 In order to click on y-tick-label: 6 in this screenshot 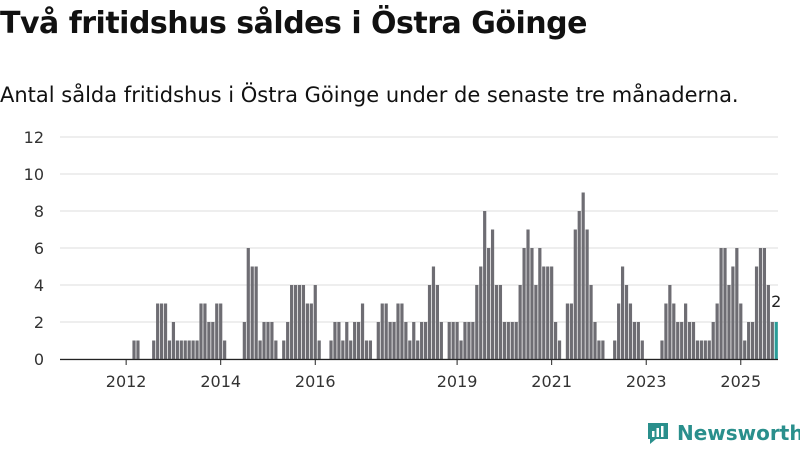, I will do `click(39, 248)`.